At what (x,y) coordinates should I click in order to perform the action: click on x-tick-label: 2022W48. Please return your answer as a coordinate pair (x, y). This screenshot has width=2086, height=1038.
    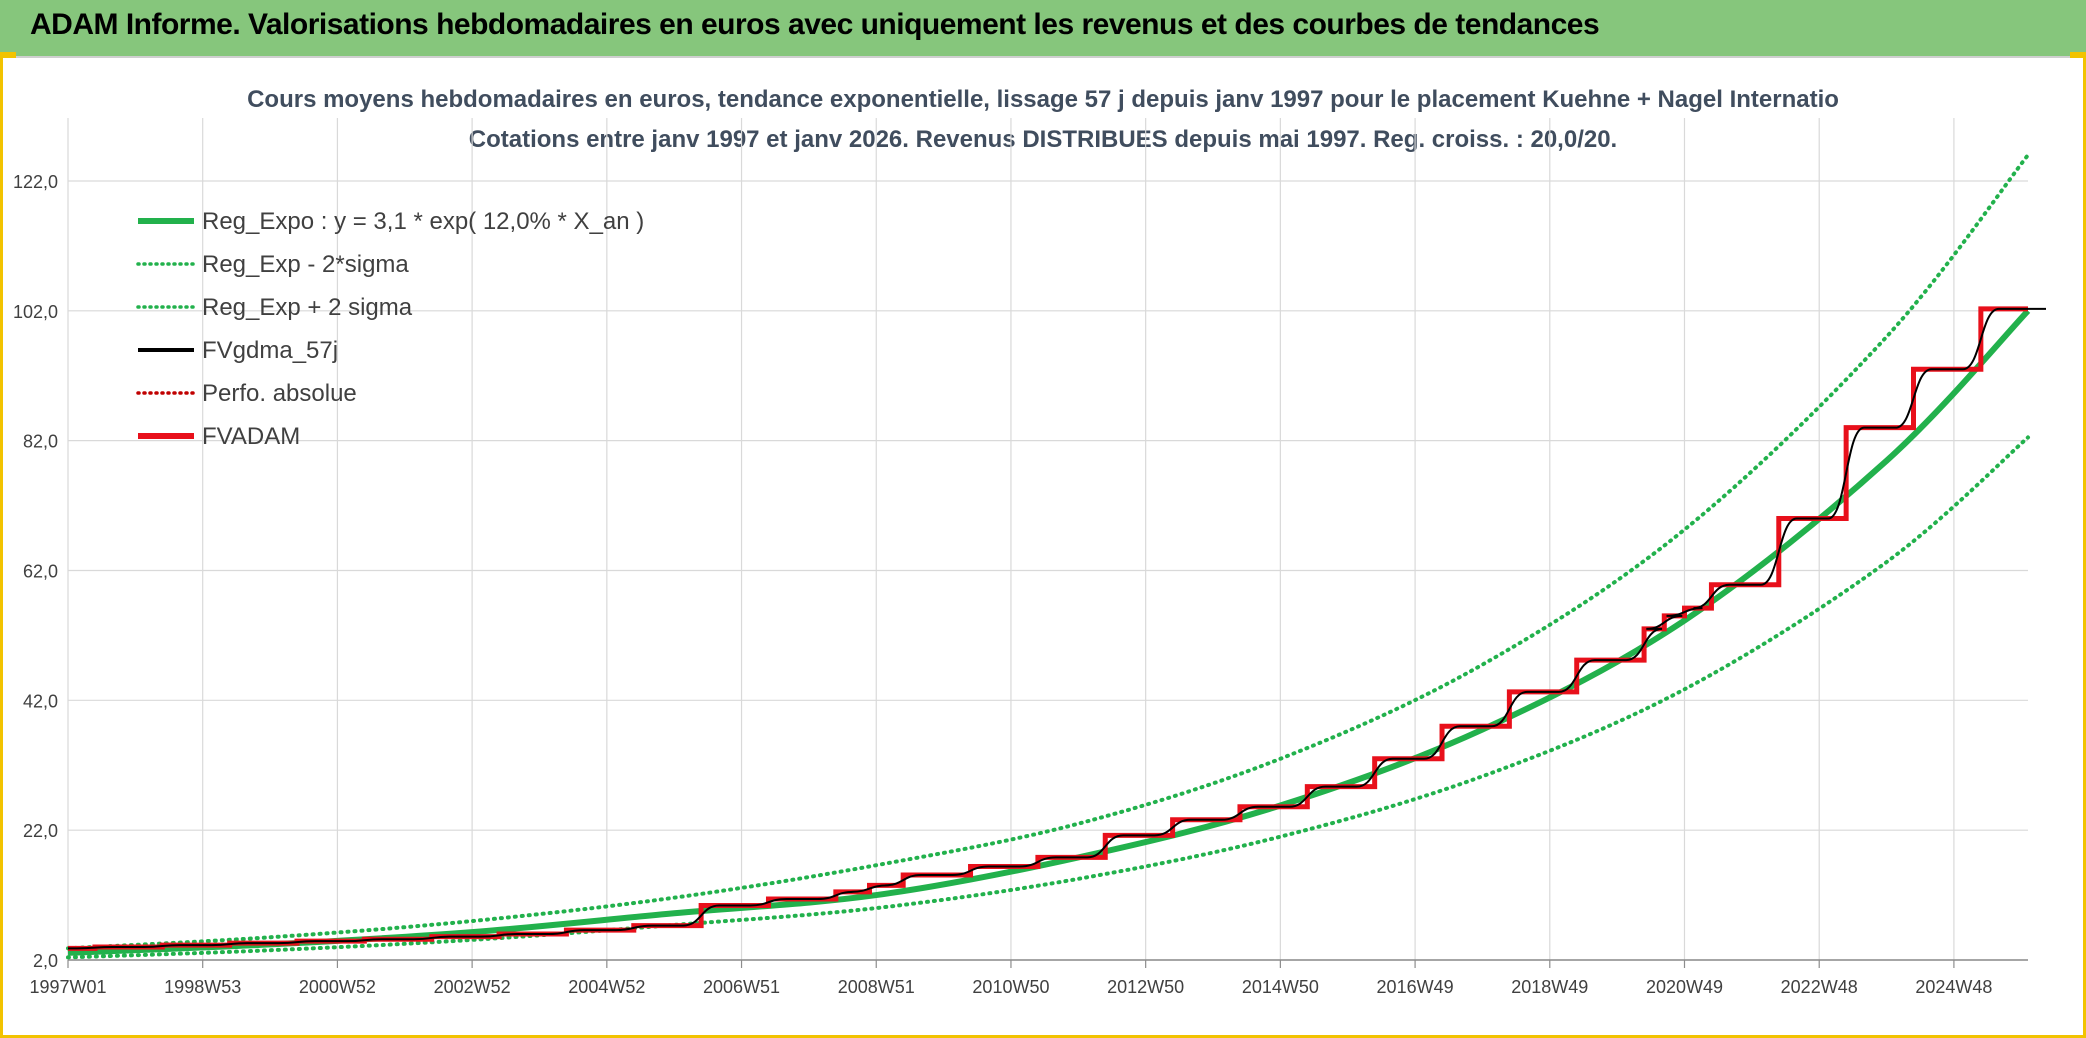
    Looking at the image, I should click on (1819, 987).